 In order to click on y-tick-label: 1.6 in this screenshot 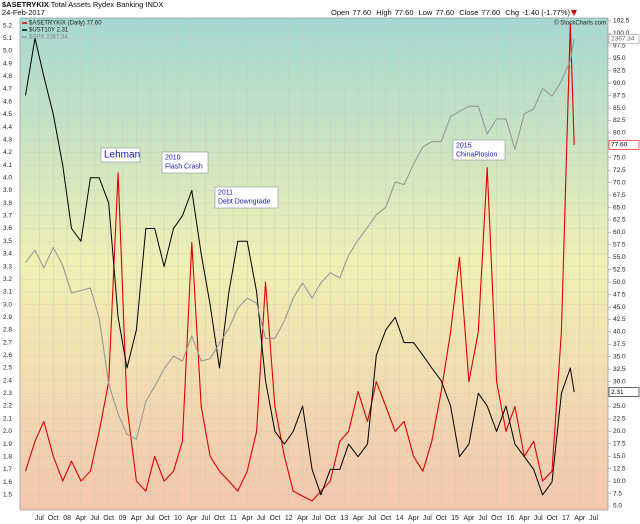, I will do `click(7, 482)`.